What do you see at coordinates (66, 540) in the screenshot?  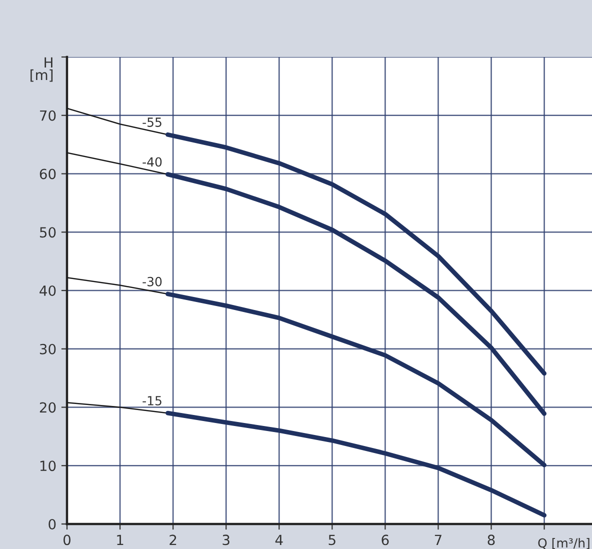 I see `x-tick-label: 0` at bounding box center [66, 540].